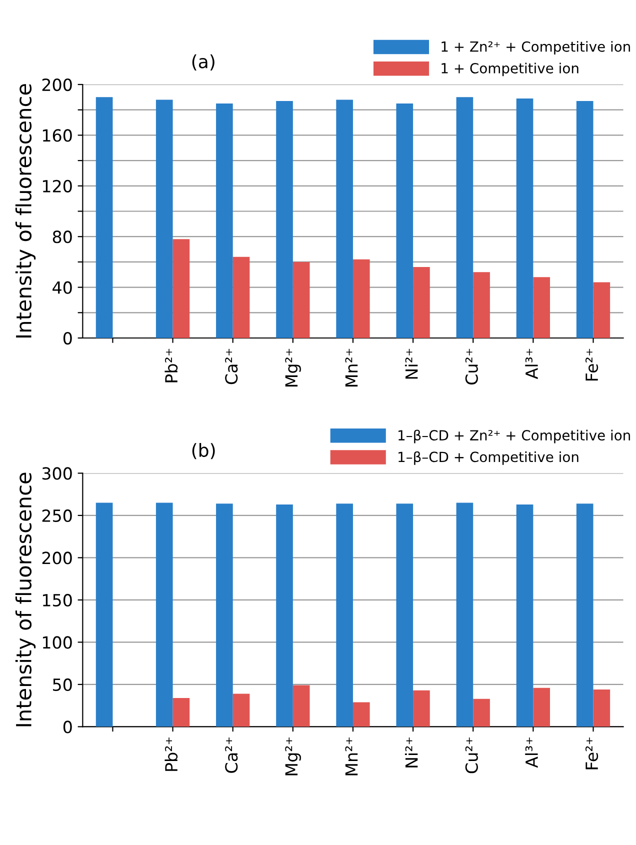 This screenshot has width=636, height=845. I want to click on y-tick-label: 100, so click(57, 642).